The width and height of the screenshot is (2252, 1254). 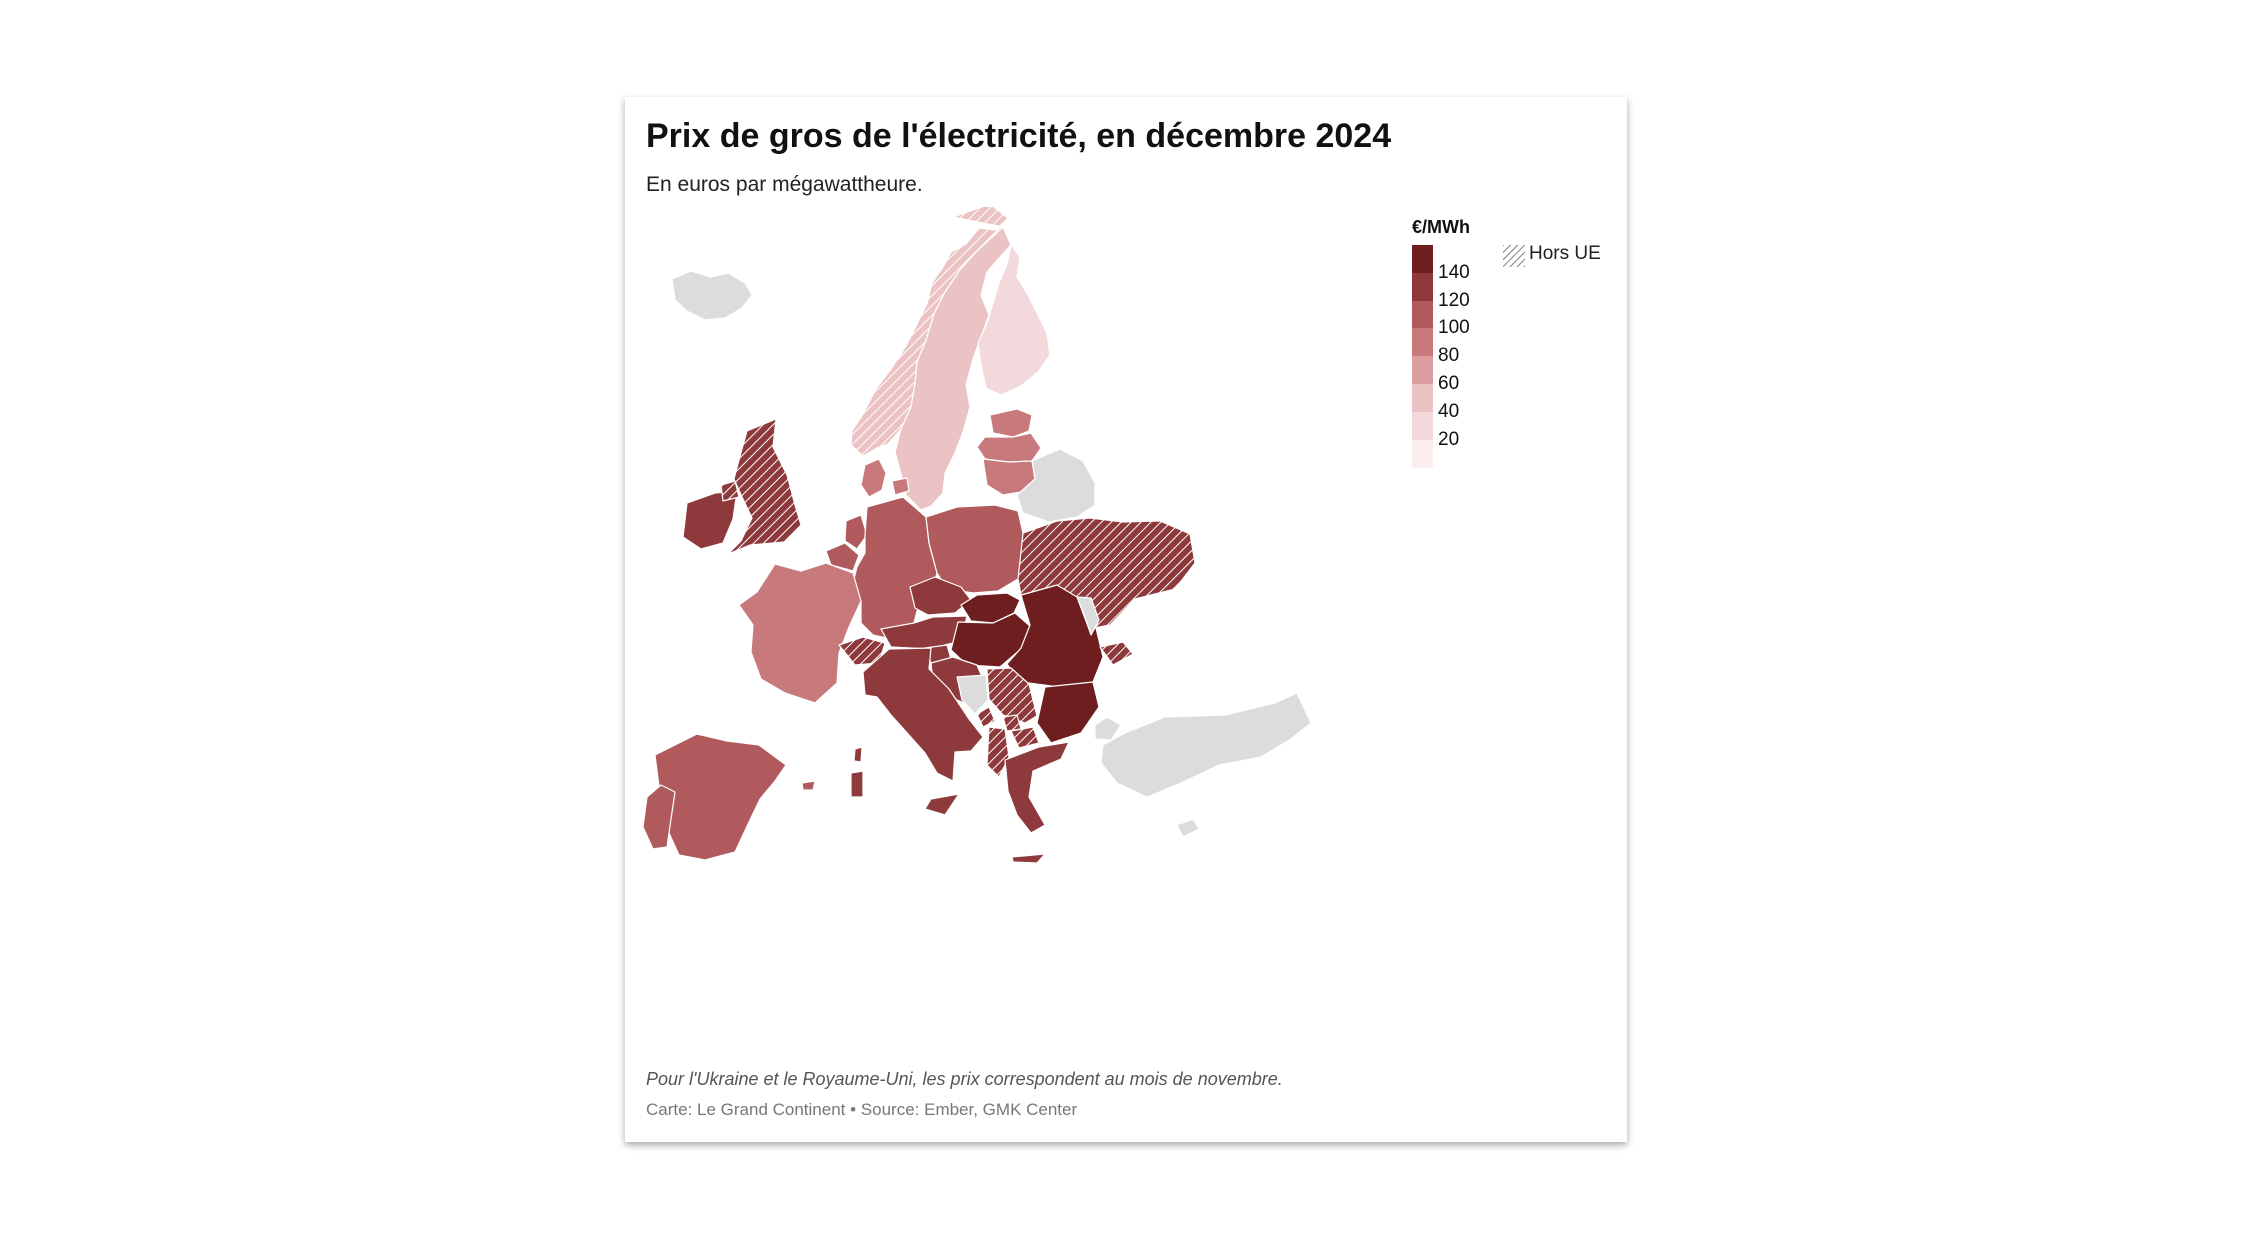 I want to click on country-portugal, so click(x=659, y=817).